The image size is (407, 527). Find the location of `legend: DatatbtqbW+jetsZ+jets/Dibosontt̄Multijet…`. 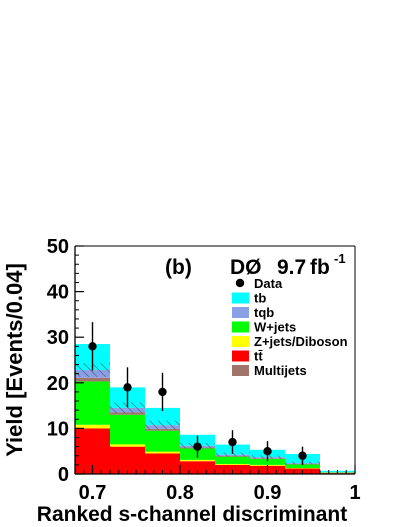

legend: DatatbtqbW+jetsZ+jets/Dibosontt̄Multijet… is located at coordinates (290, 327).